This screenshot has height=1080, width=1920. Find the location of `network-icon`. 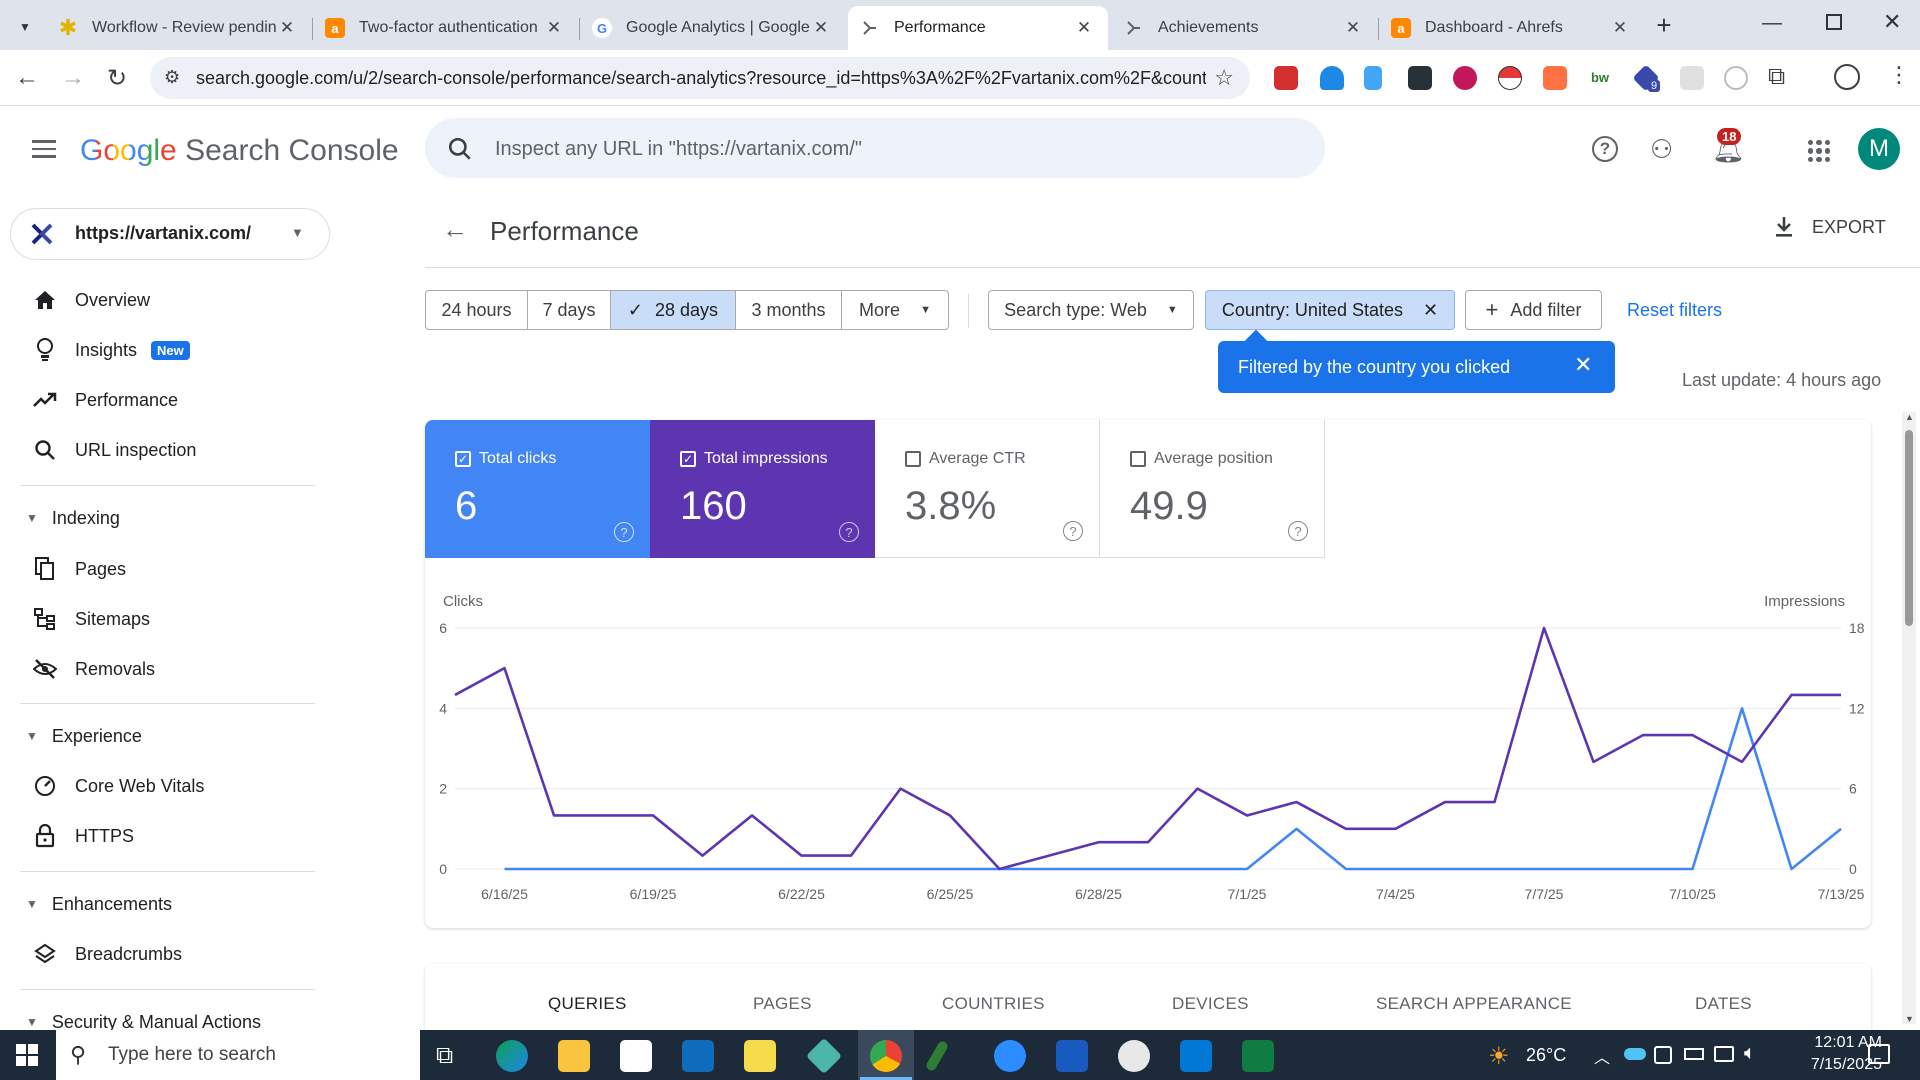

network-icon is located at coordinates (1724, 1054).